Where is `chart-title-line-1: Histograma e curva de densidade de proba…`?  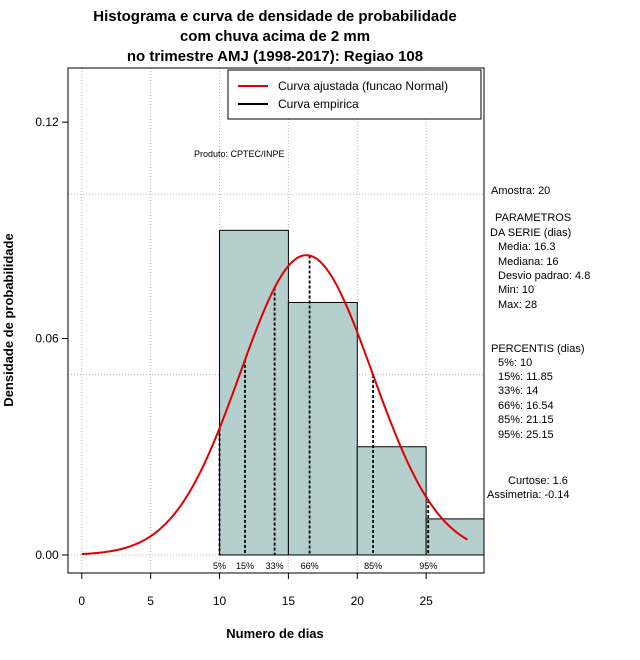 chart-title-line-1: Histograma e curva de densidade de proba… is located at coordinates (274, 16).